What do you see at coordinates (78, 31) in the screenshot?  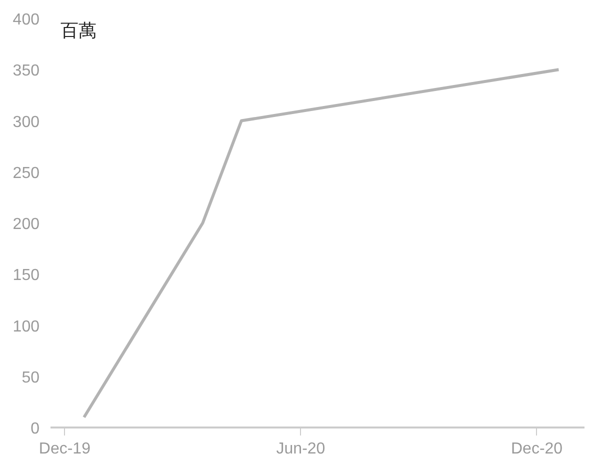 I see `y-axis-title: 百萬` at bounding box center [78, 31].